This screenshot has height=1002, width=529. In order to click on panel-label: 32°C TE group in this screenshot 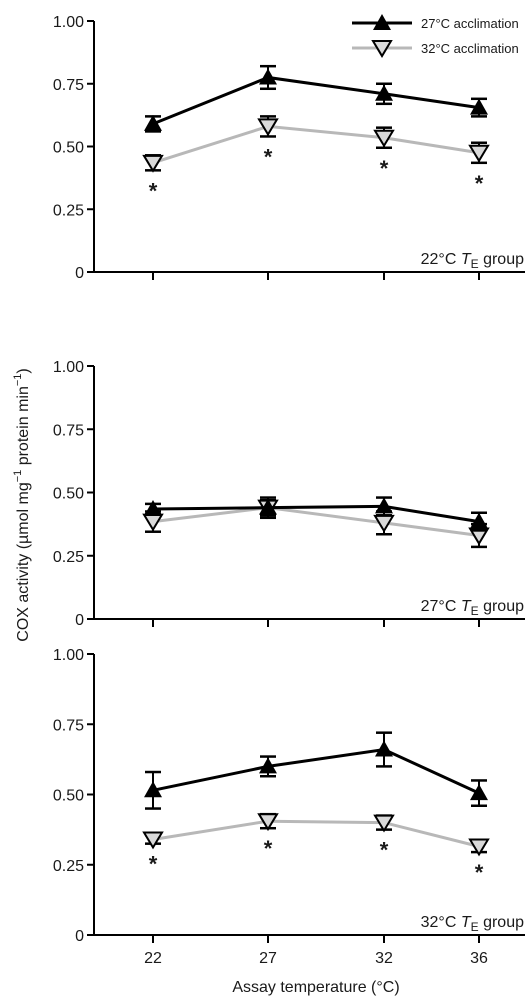, I will do `click(472, 924)`.